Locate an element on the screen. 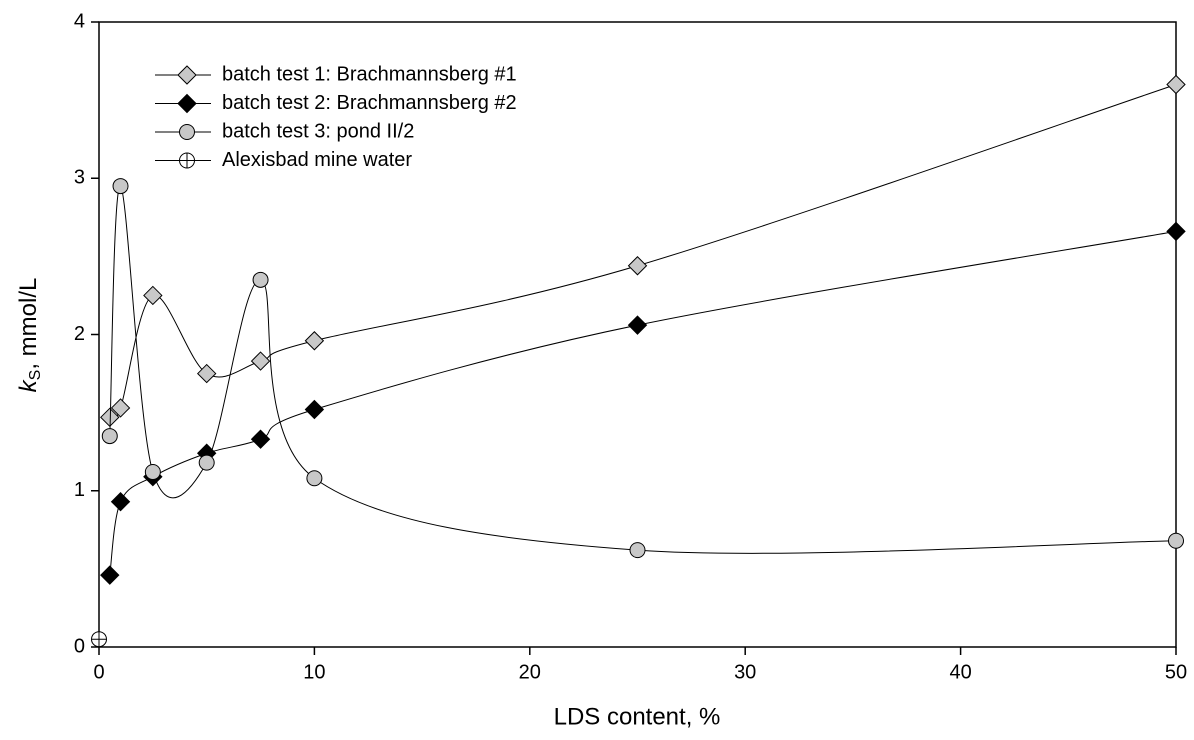  legend-label: batch test 3: pond II/2 is located at coordinates (318, 131).